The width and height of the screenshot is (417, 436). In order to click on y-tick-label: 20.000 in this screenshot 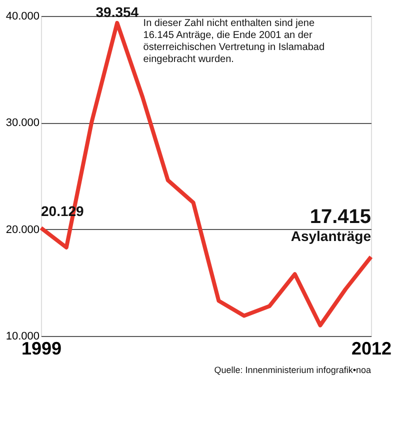, I will do `click(23, 230)`.